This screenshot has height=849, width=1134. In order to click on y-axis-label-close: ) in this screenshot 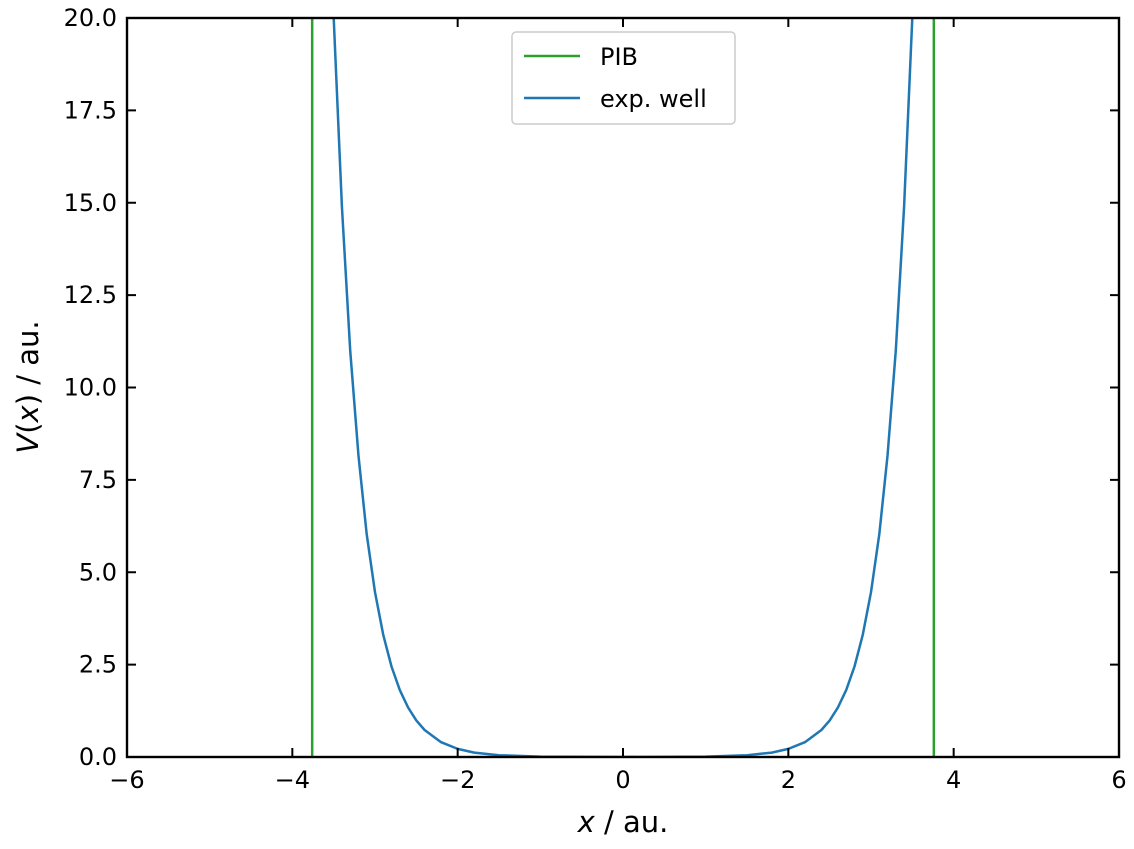, I will do `click(28, 399)`.